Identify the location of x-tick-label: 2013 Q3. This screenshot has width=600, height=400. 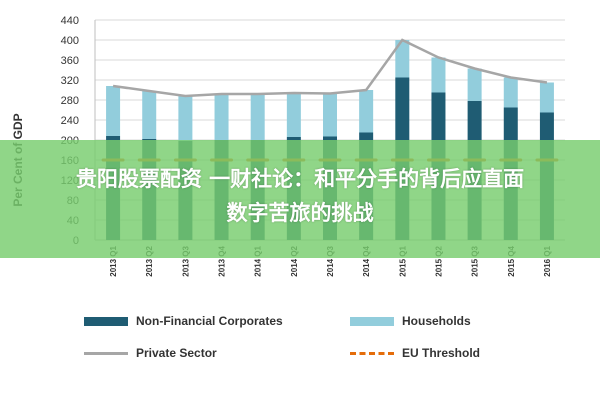
(185, 260).